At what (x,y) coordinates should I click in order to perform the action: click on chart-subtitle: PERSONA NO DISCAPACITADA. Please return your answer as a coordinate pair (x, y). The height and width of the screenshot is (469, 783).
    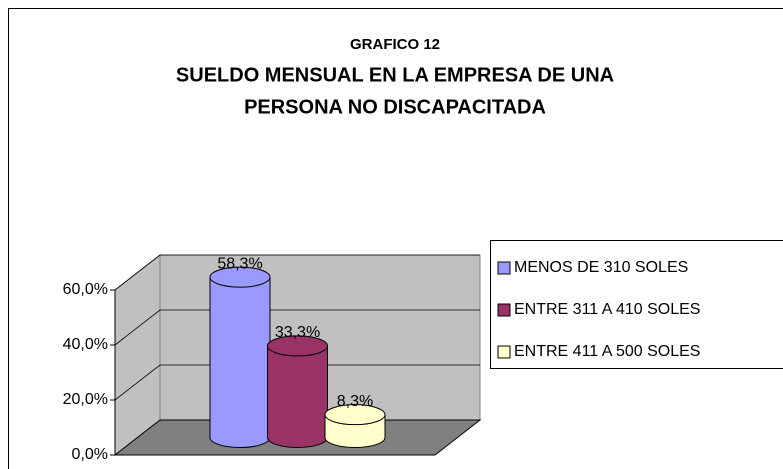
    Looking at the image, I should click on (395, 107).